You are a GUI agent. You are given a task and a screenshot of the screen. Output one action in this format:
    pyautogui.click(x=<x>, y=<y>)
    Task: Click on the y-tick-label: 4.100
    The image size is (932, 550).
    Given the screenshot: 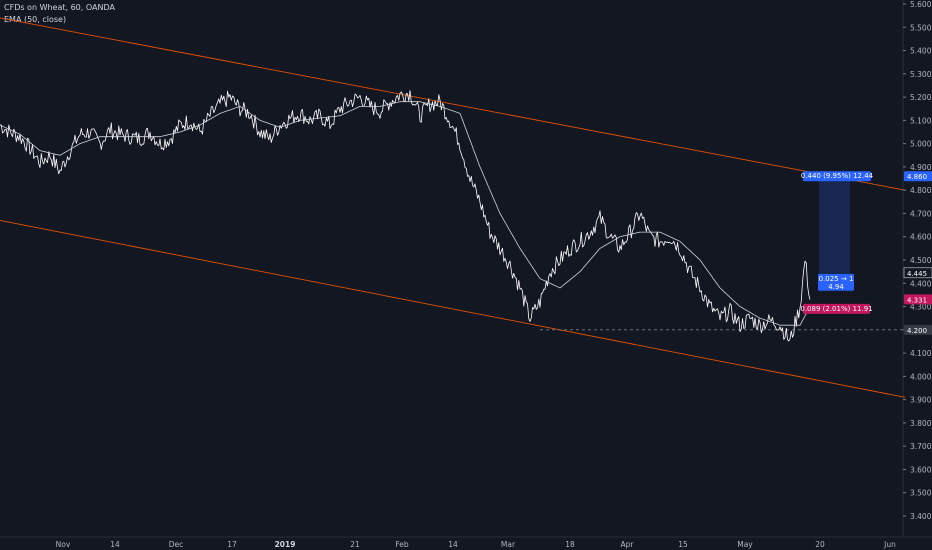 What is the action you would take?
    pyautogui.click(x=921, y=353)
    